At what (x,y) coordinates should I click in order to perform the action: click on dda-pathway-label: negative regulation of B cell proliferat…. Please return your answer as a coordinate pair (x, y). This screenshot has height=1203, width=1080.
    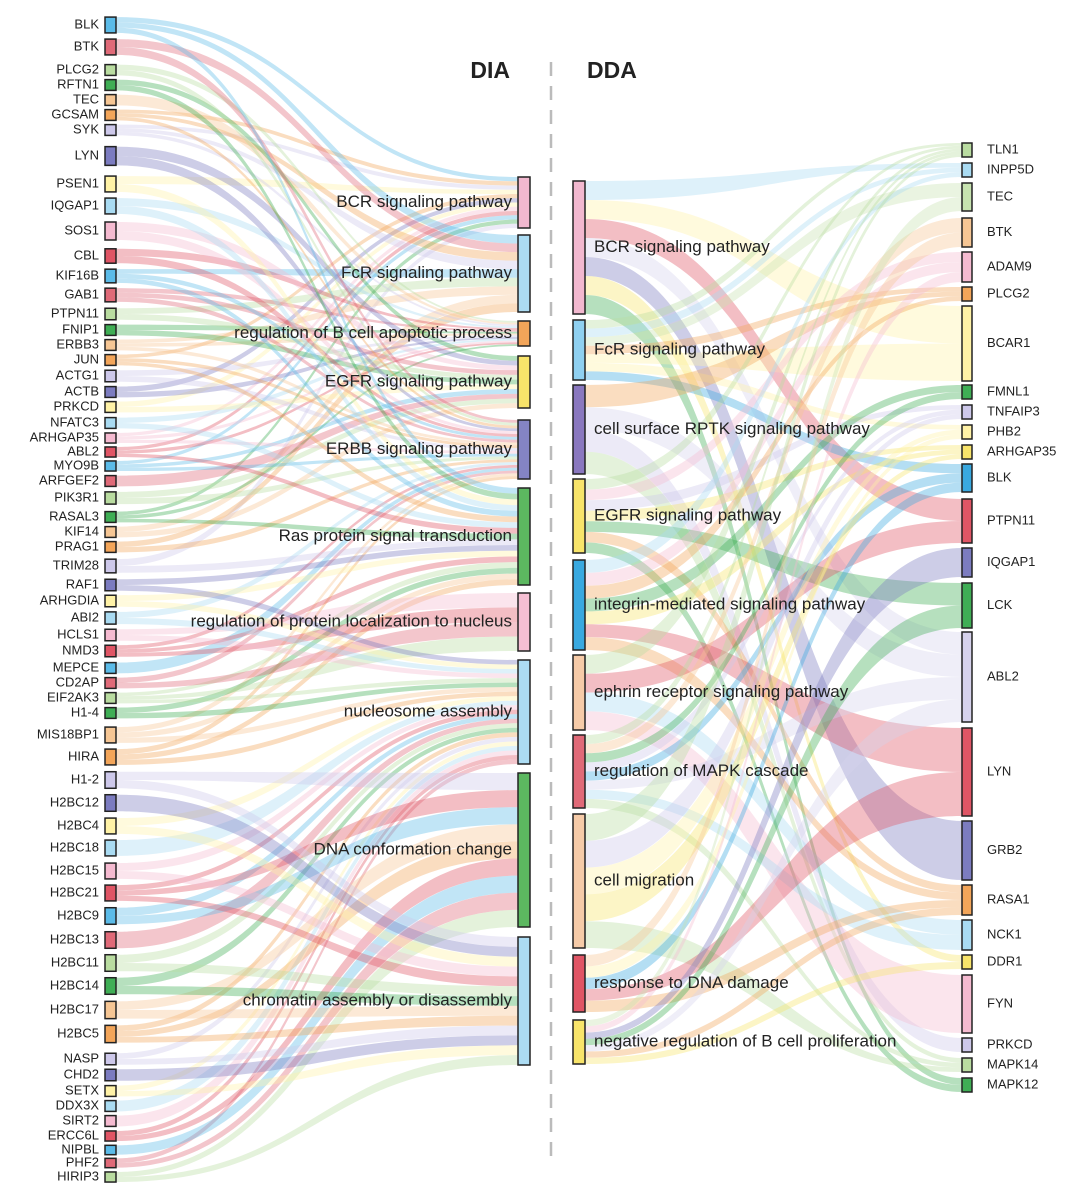
    Looking at the image, I should click on (745, 1040).